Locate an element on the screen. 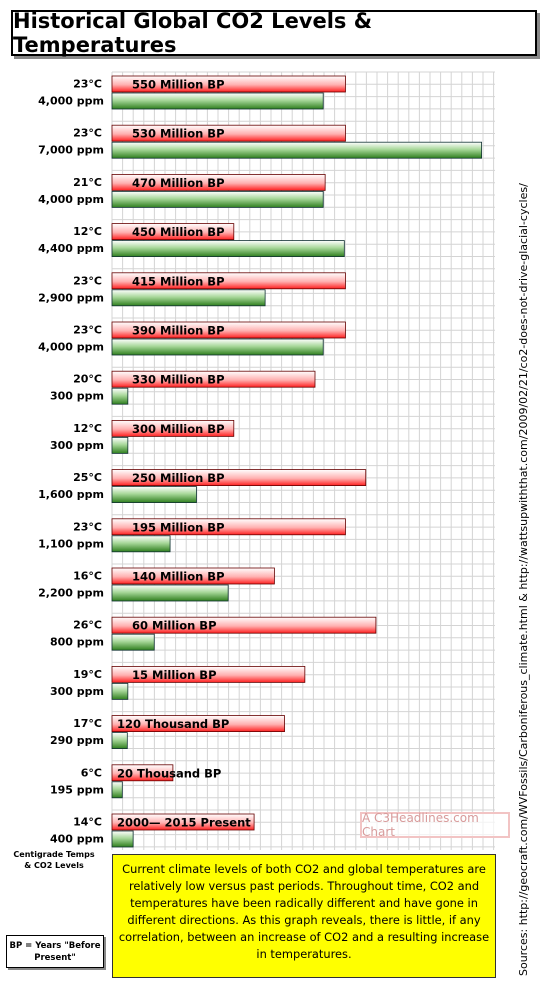 The height and width of the screenshot is (984, 552). bp-note-line-2: Present" is located at coordinates (55, 958).